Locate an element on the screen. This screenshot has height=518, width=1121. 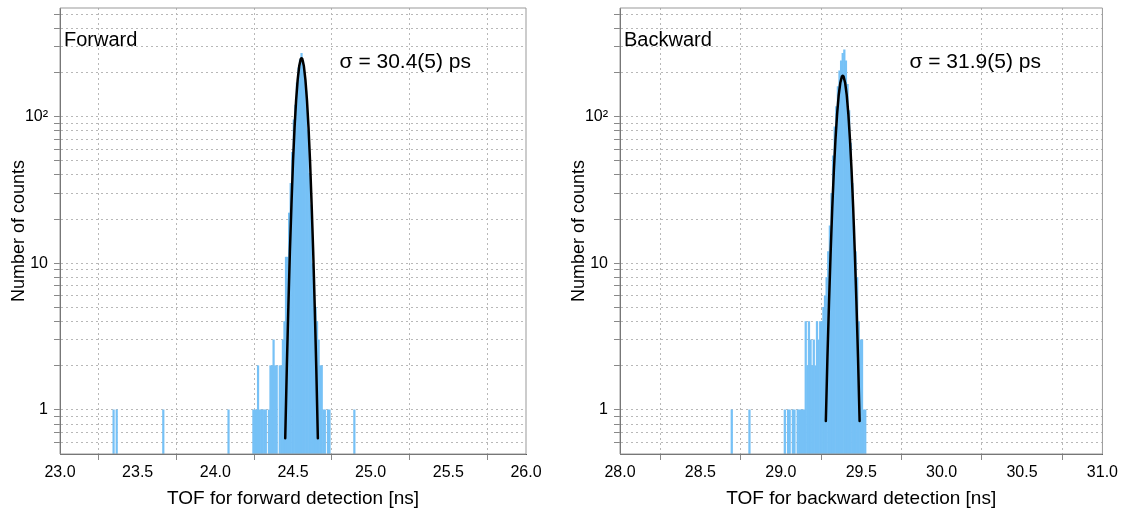
x-axis-title: TOF for backward detection [ns] is located at coordinates (861, 497).